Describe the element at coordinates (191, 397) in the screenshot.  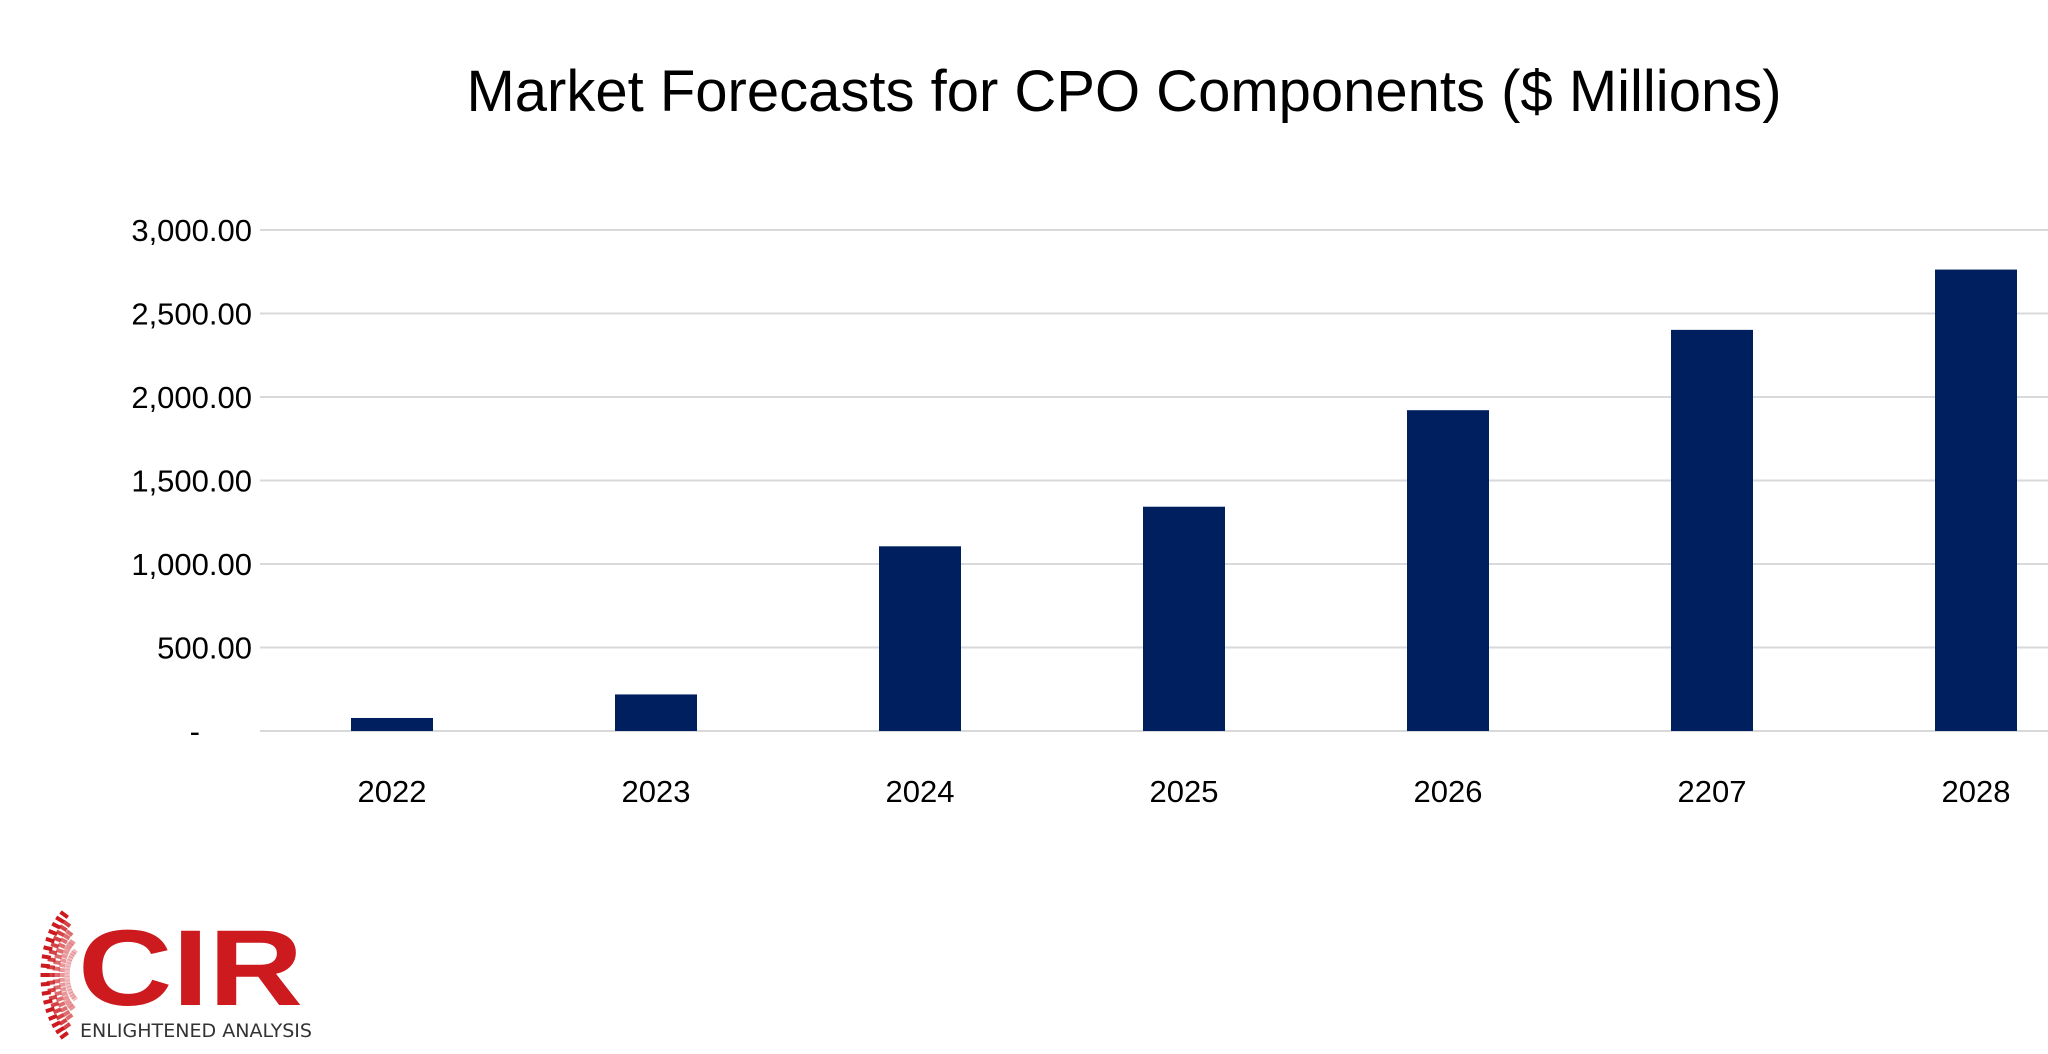
I see `y-tick-label: 2,000.00` at that location.